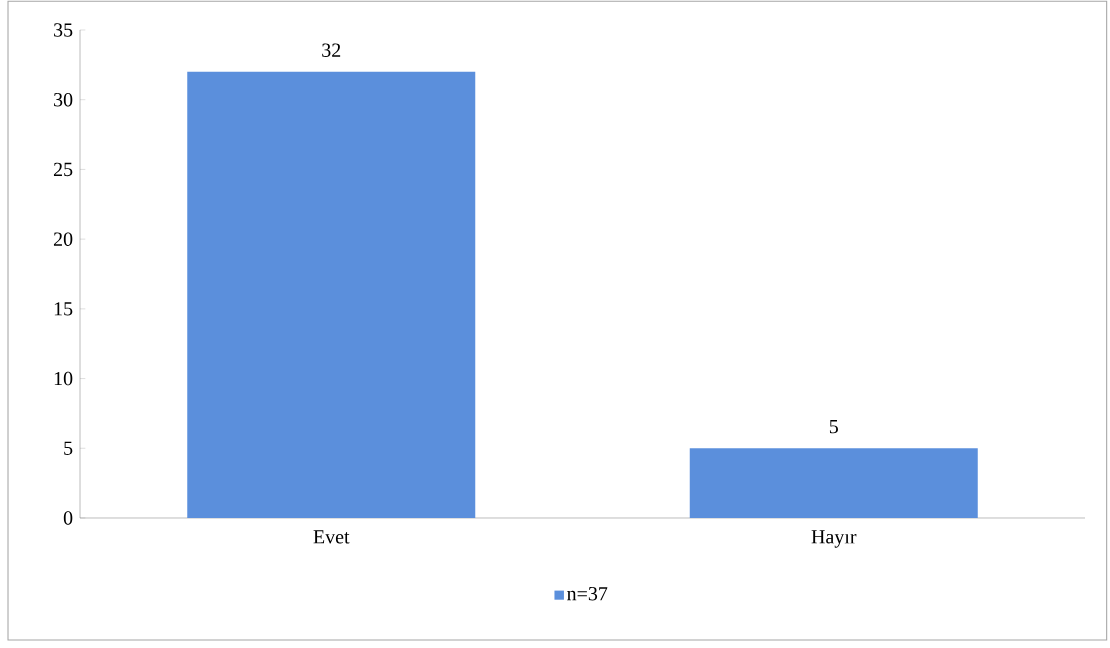 Image resolution: width=1110 pixels, height=648 pixels. Describe the element at coordinates (68, 518) in the screenshot. I see `y-tick-label: 0` at that location.